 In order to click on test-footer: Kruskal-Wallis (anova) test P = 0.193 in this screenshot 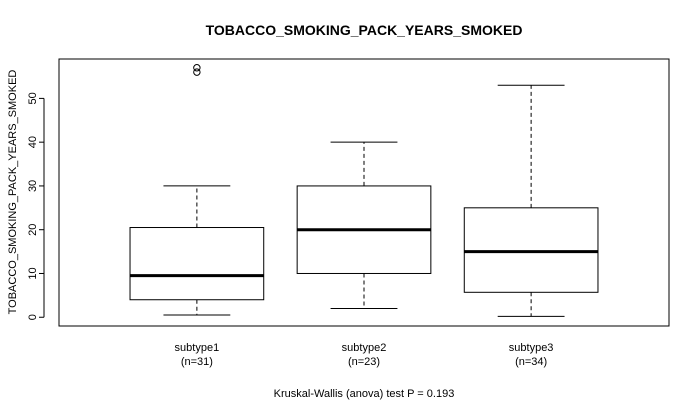, I will do `click(364, 394)`.